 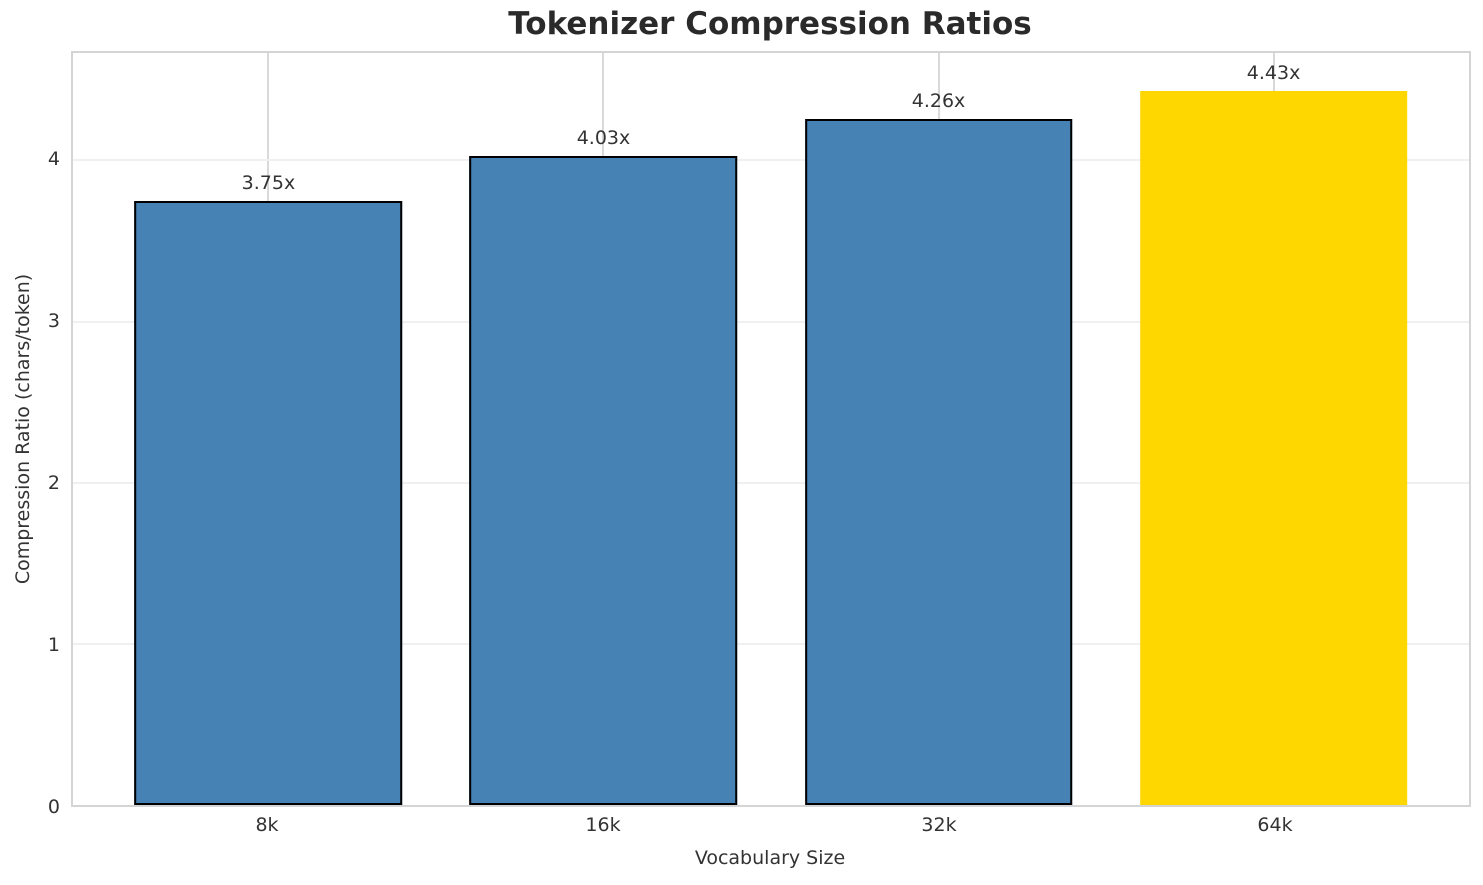 What do you see at coordinates (939, 825) in the screenshot?
I see `x-tick-label: 32k` at bounding box center [939, 825].